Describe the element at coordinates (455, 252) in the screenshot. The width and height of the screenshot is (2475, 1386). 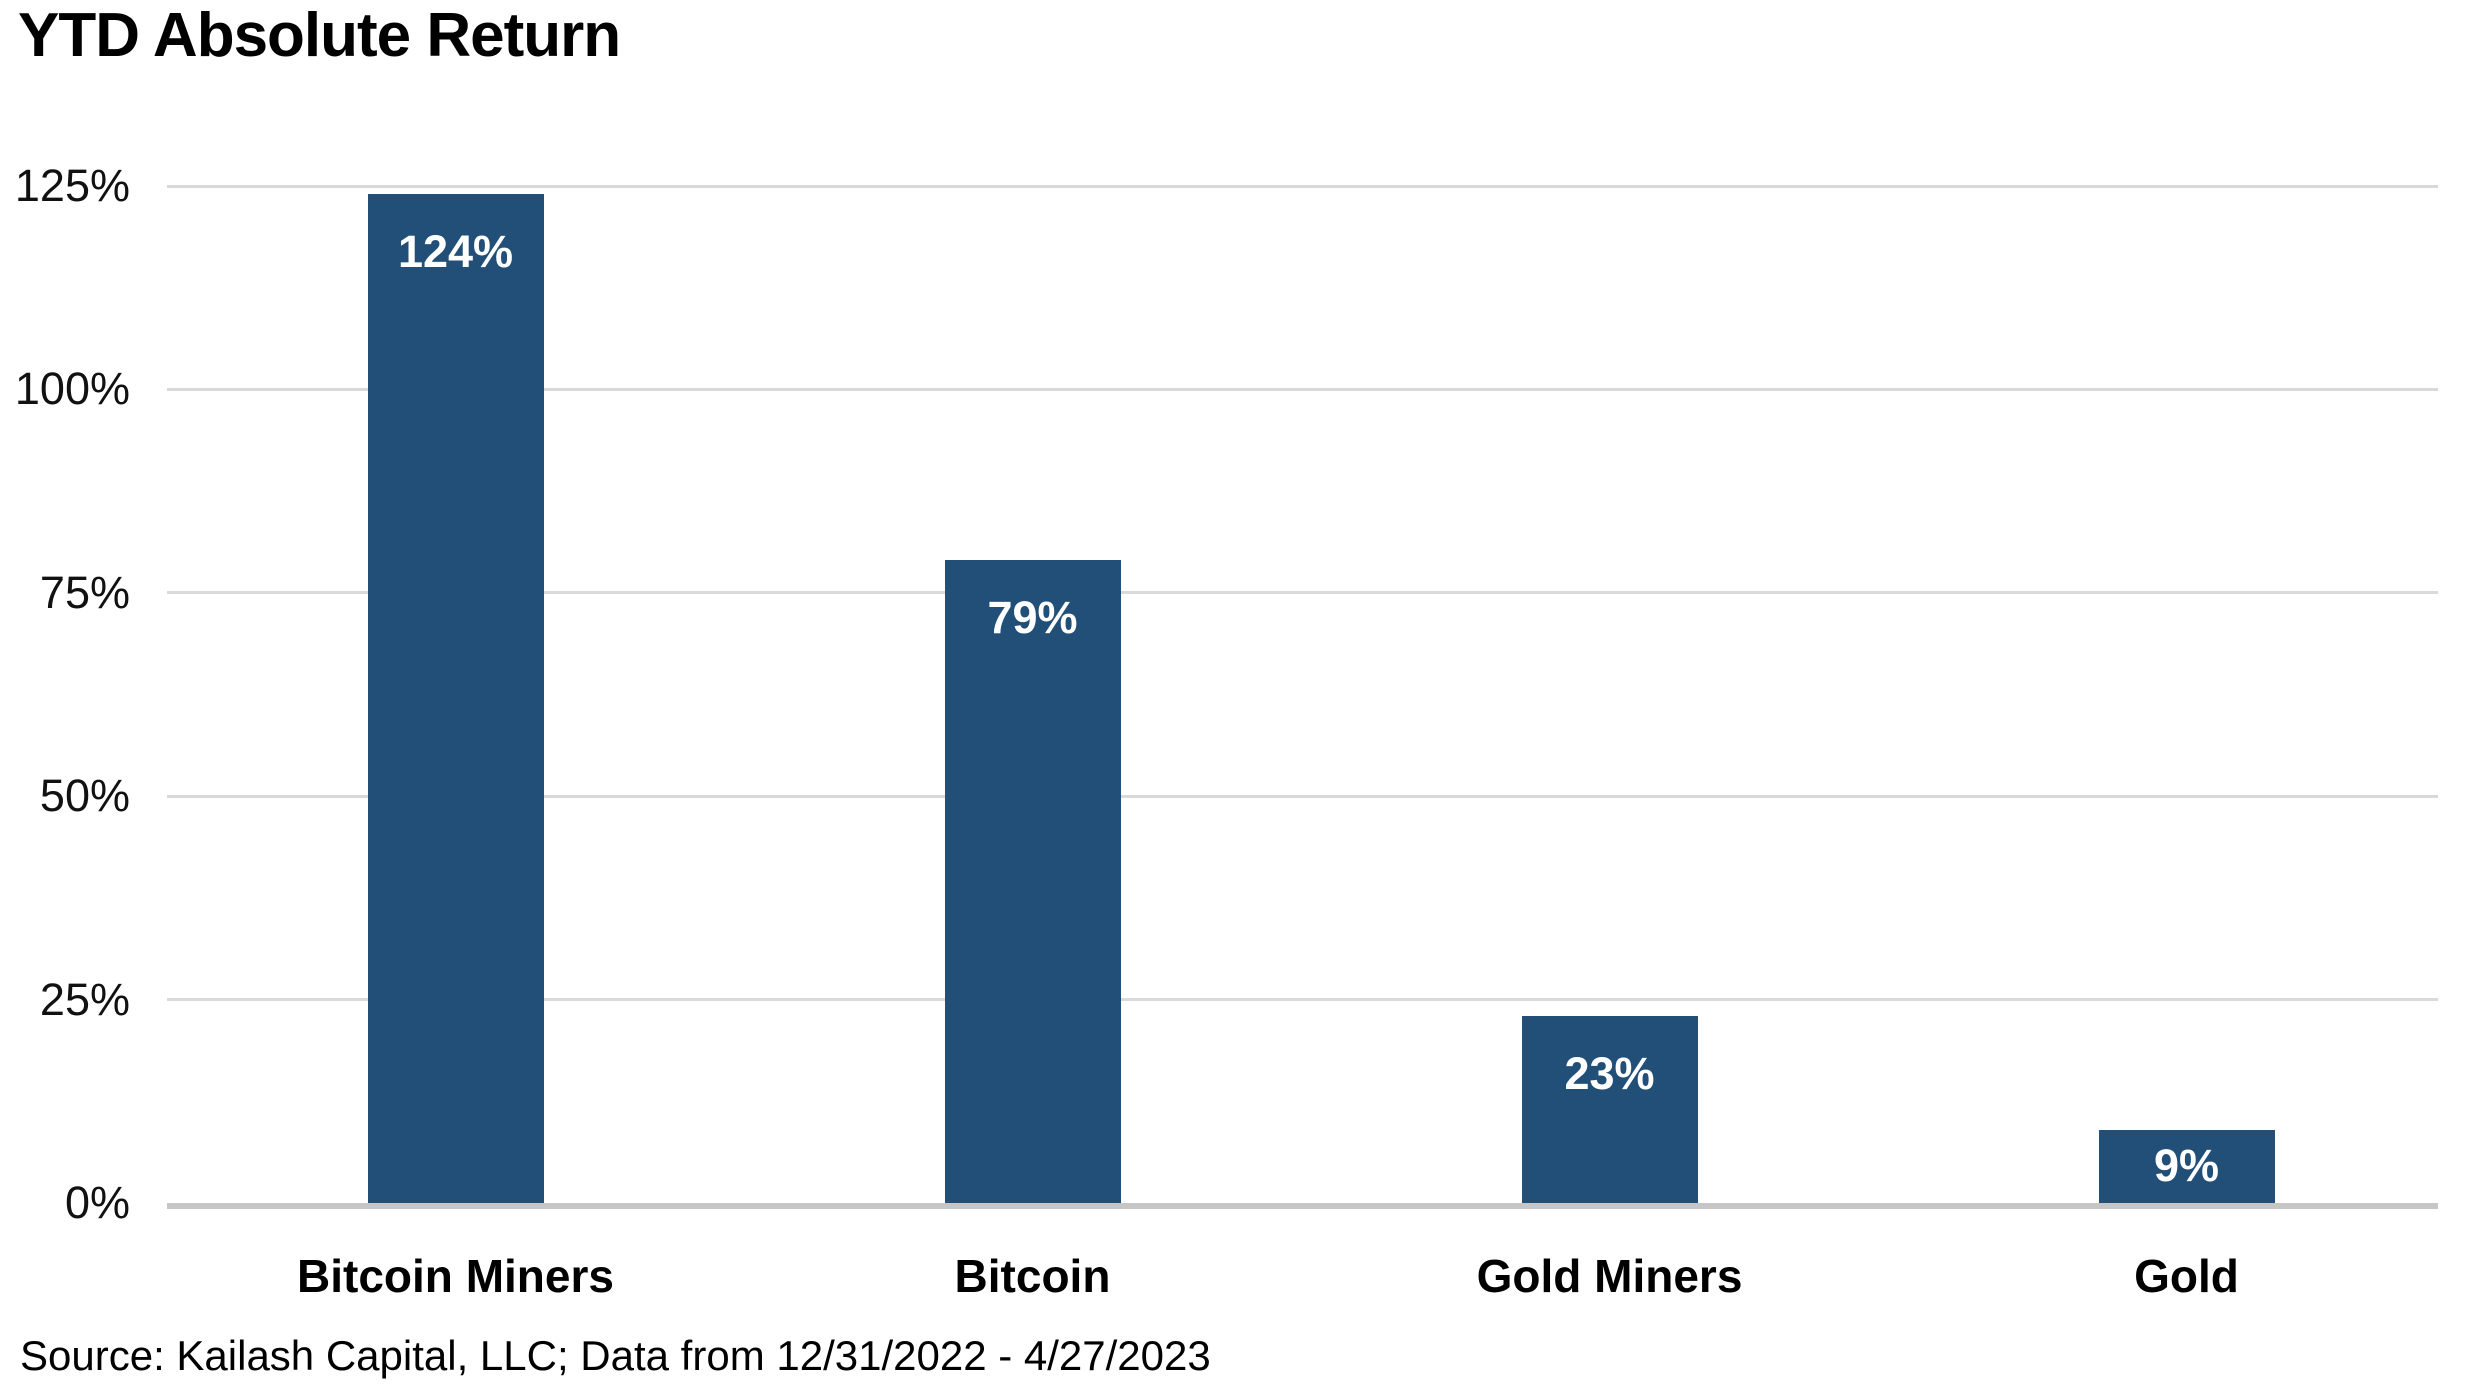
I see `bar-value-label: 124%` at that location.